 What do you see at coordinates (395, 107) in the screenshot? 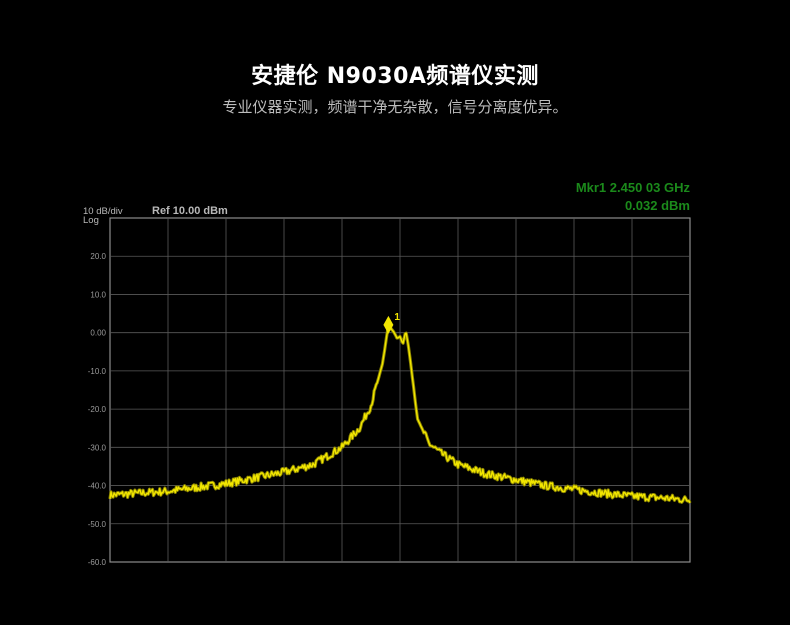
I see `page-subtitle: 专业仪器实测，频谱干净无杂散，信号分离度优异。` at bounding box center [395, 107].